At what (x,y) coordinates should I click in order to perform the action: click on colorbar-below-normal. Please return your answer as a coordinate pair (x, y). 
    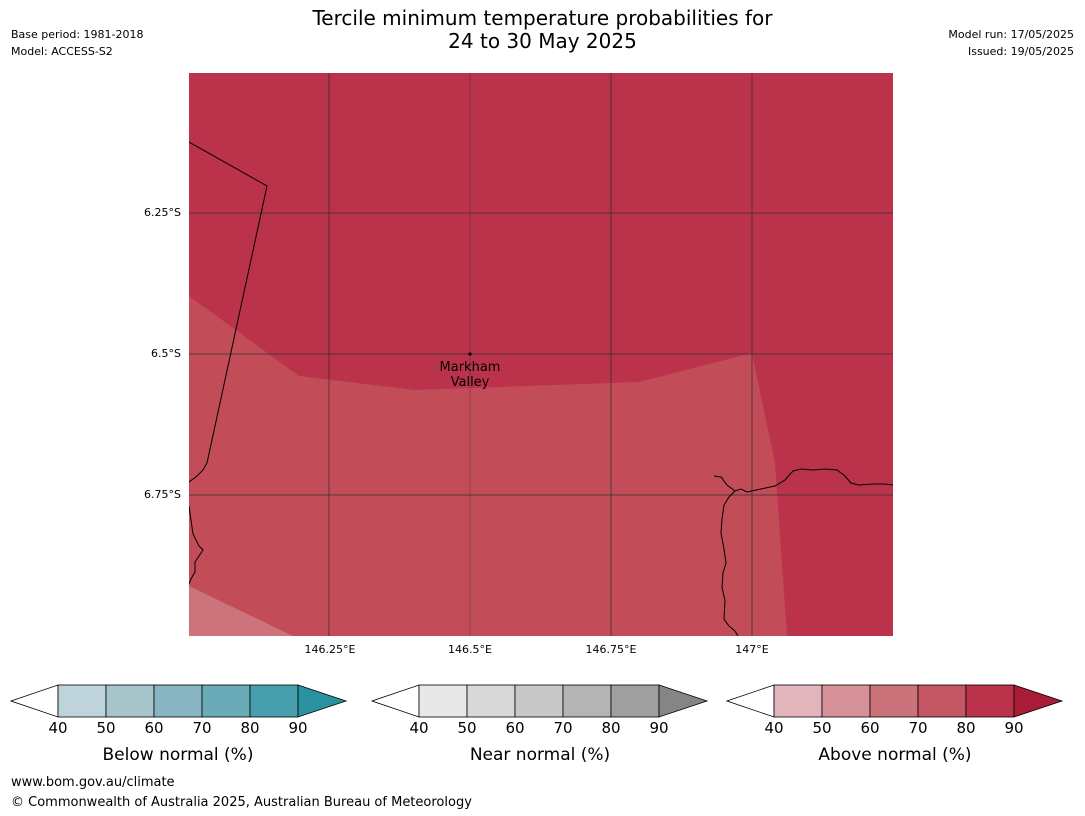
    Looking at the image, I should click on (179, 701).